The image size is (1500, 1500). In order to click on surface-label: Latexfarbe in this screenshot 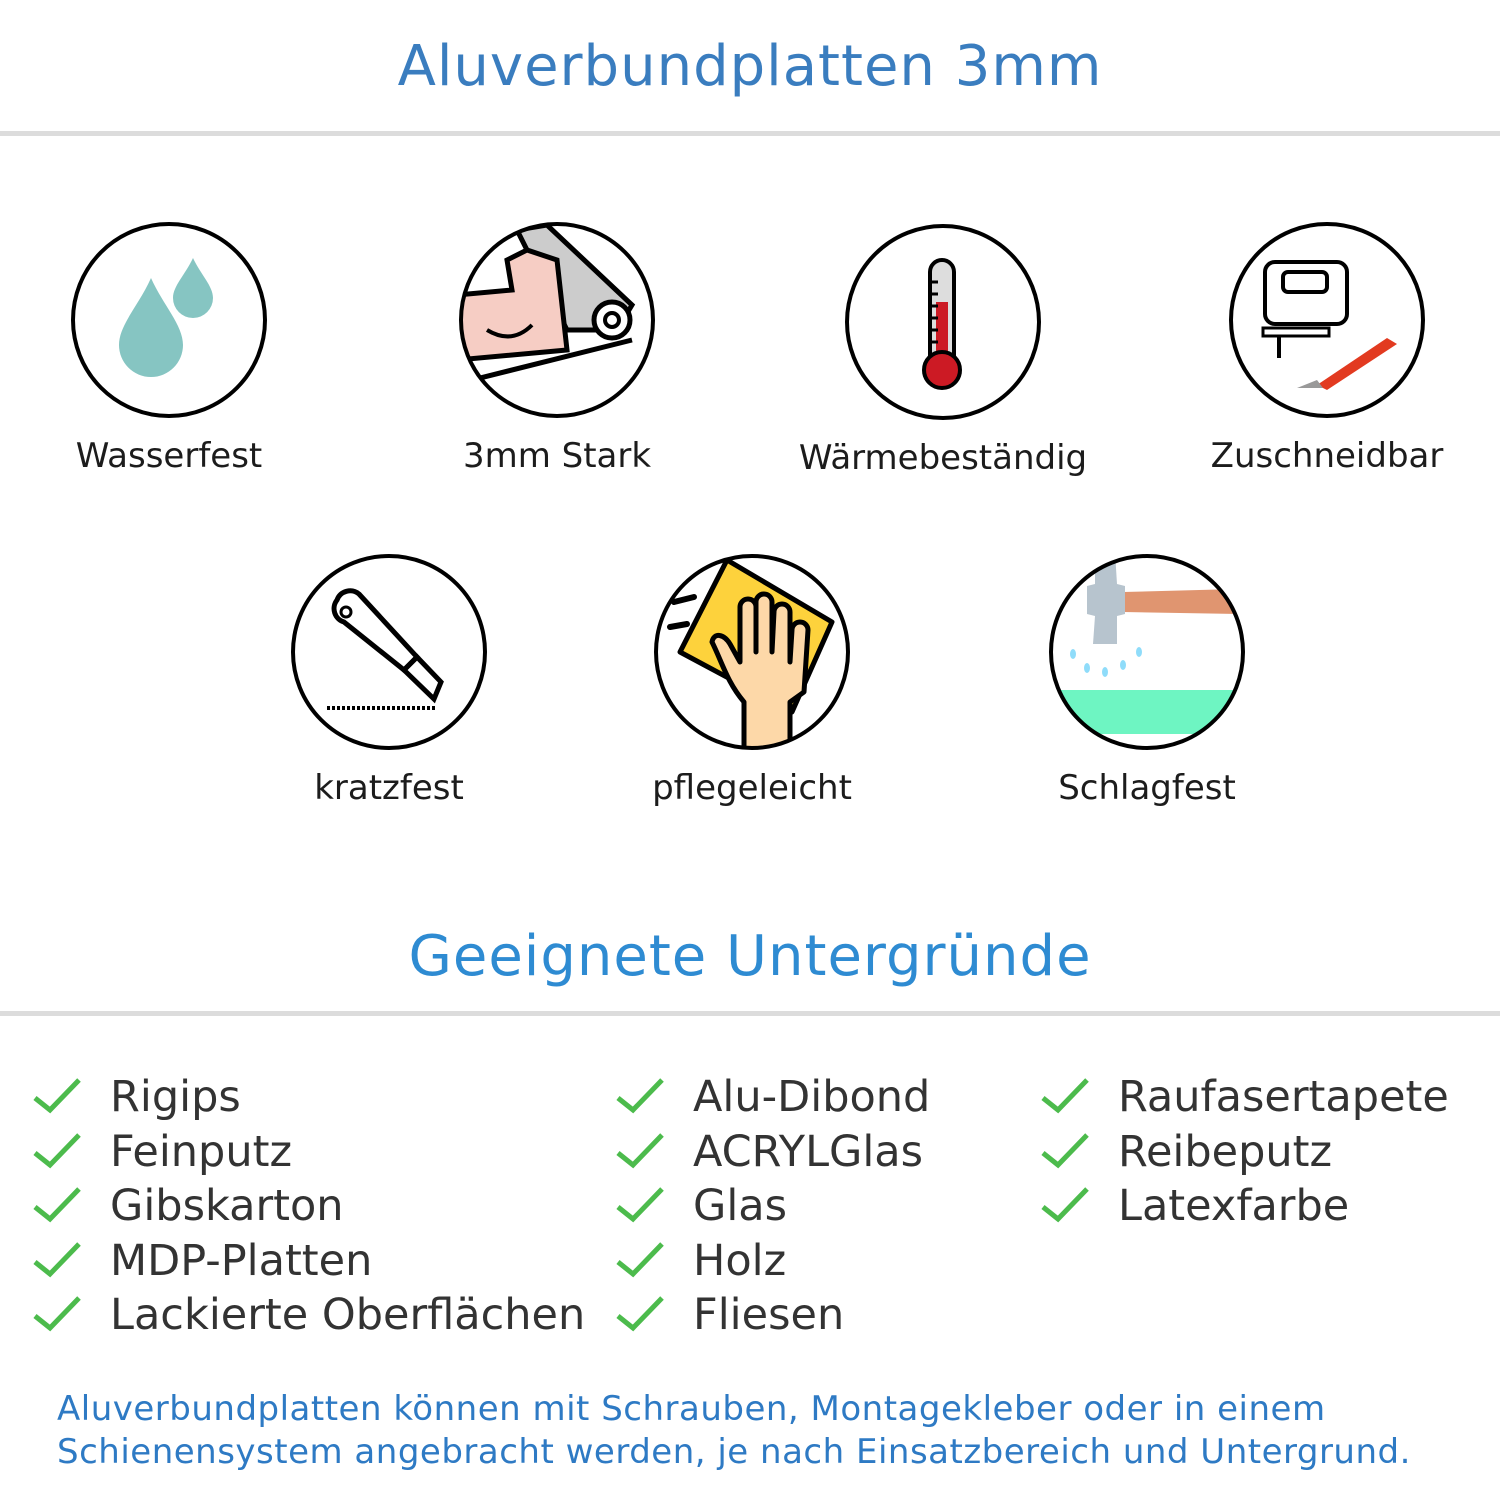, I will do `click(1234, 1206)`.